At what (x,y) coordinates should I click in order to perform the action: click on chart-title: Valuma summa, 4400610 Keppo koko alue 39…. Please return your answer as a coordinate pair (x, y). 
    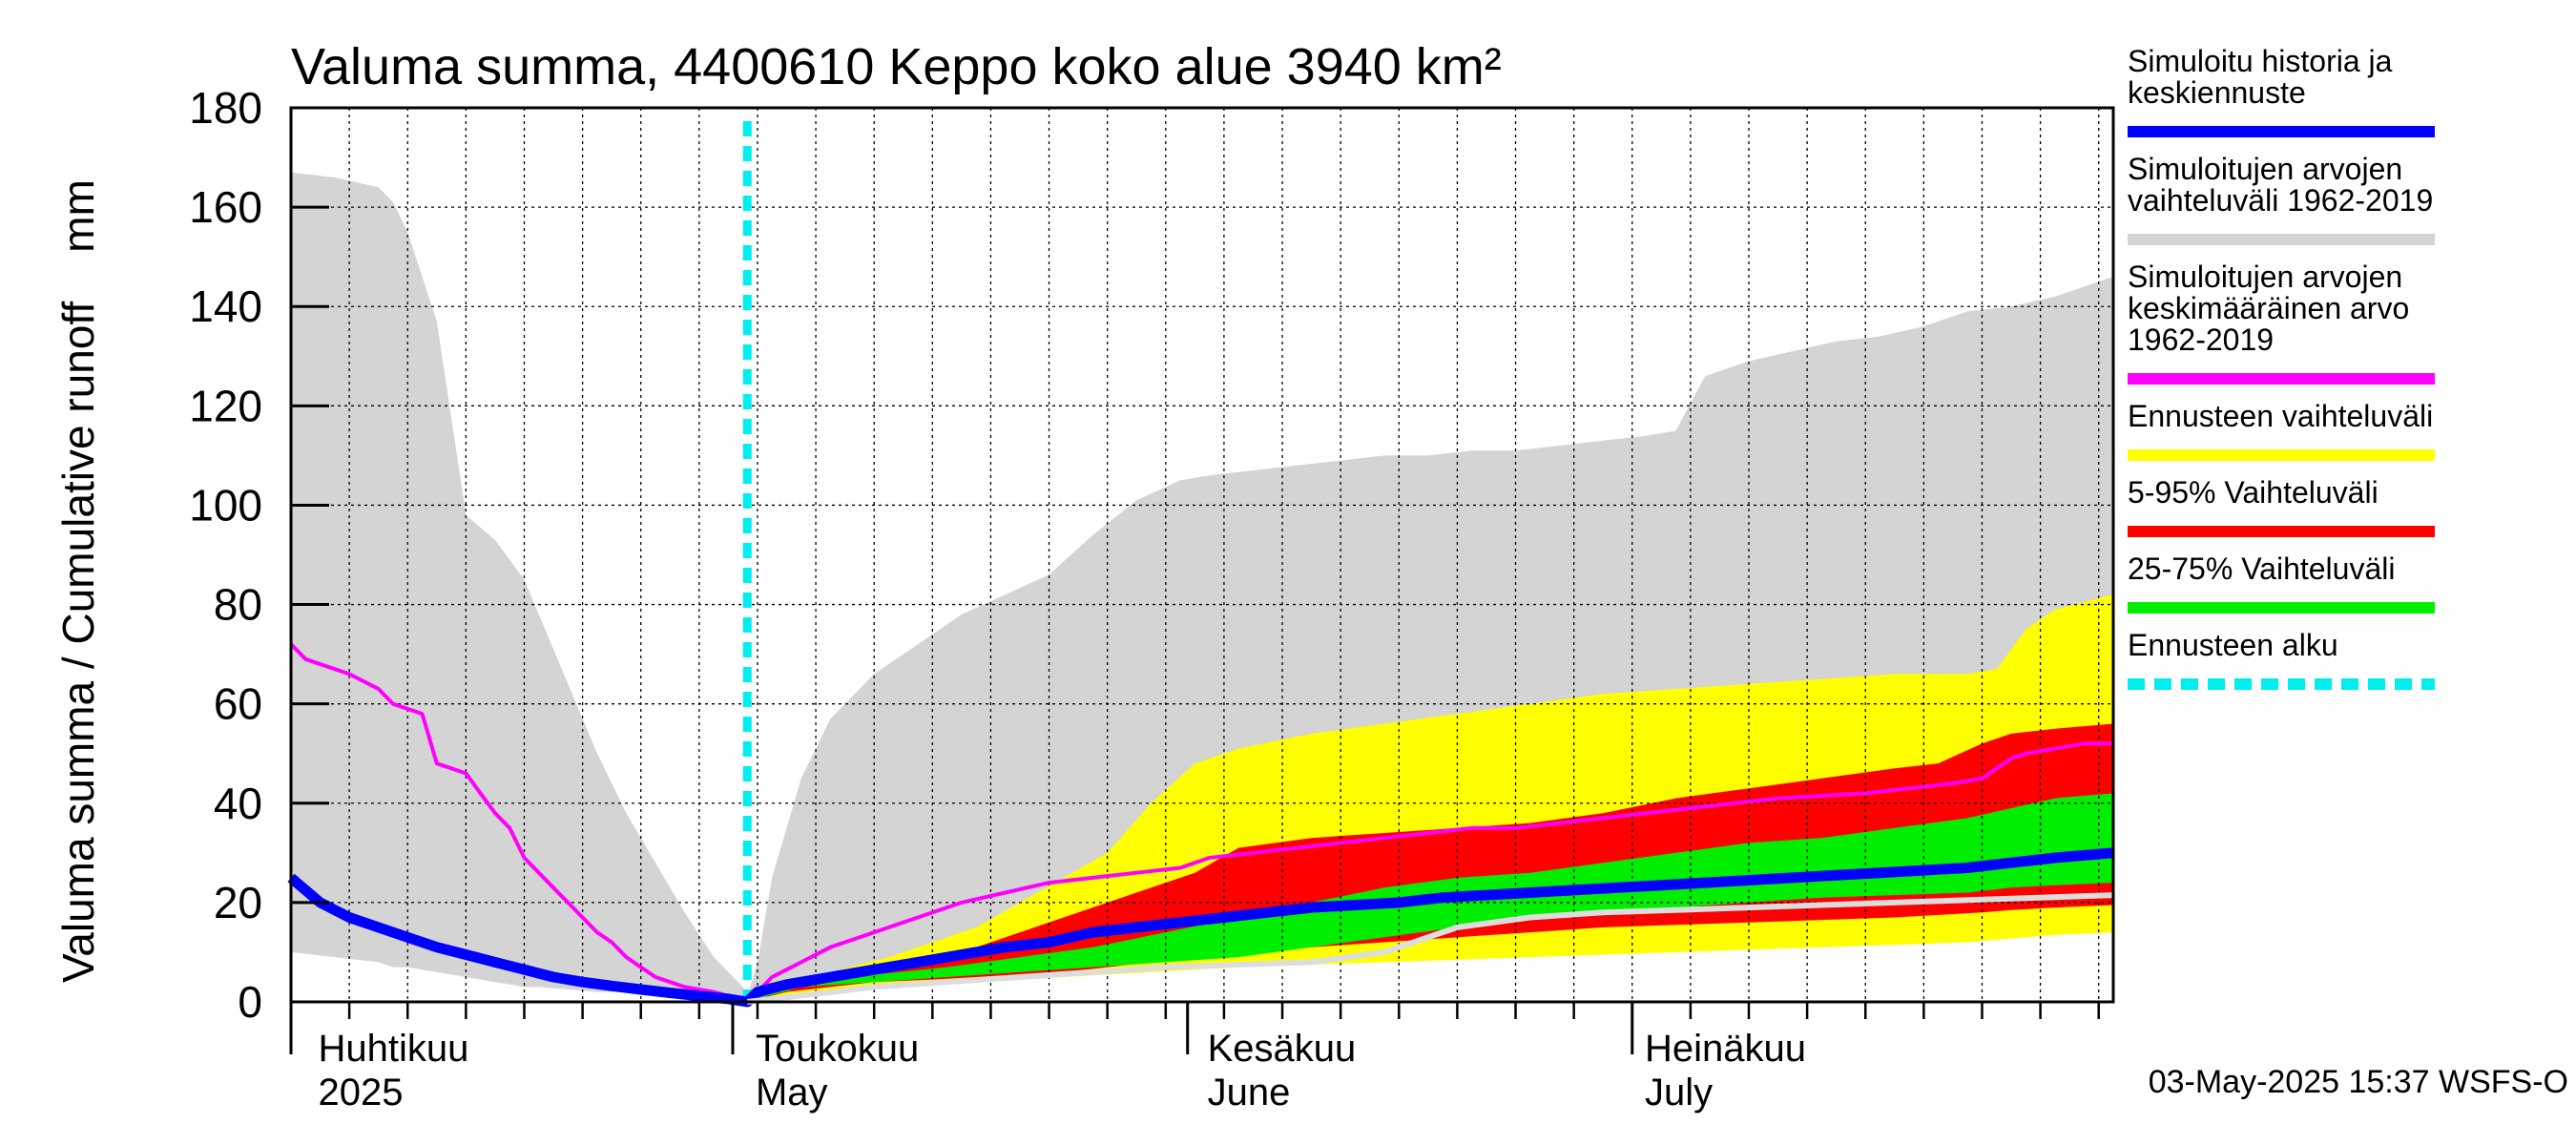
    Looking at the image, I should click on (896, 66).